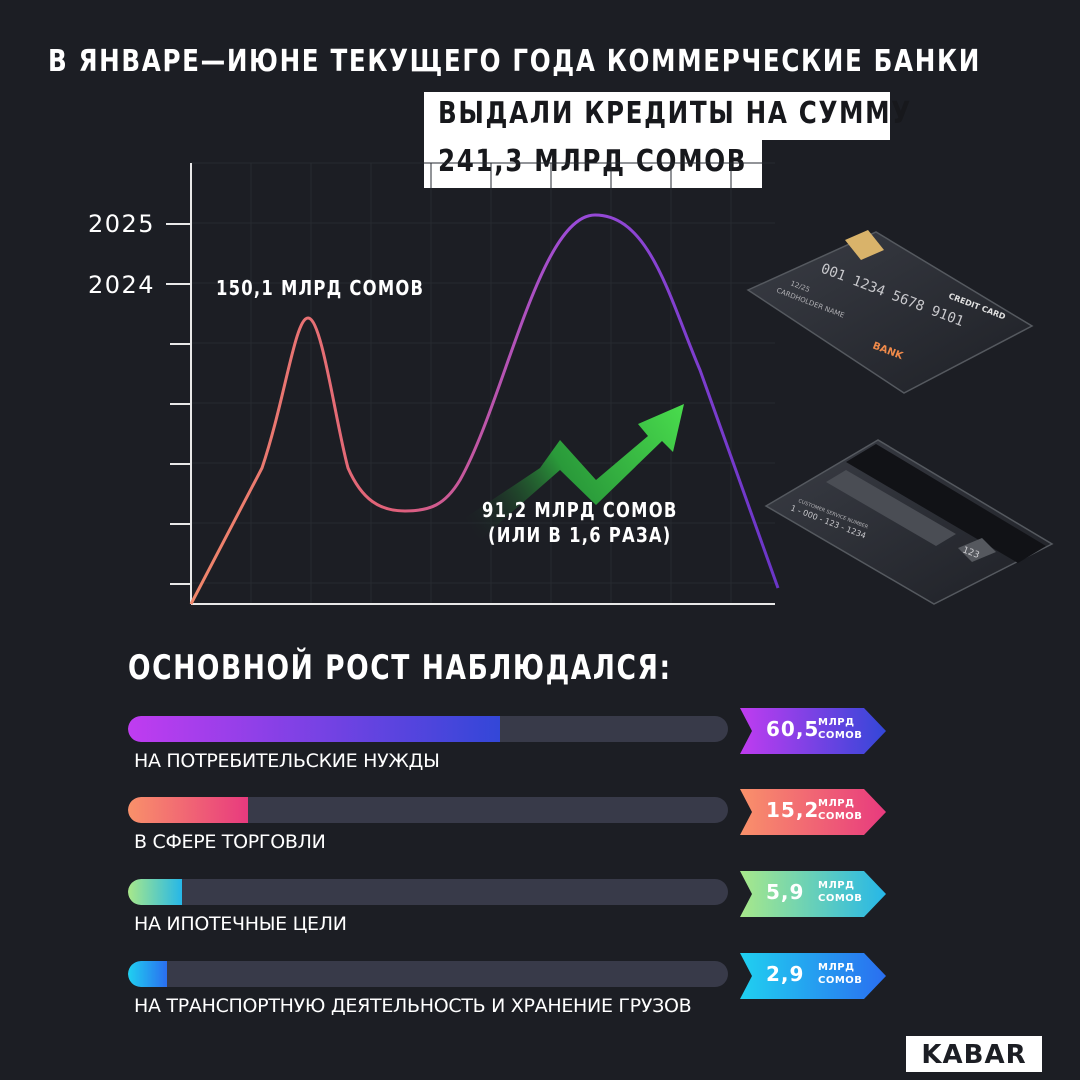 Image resolution: width=1080 pixels, height=1080 pixels. I want to click on value-badge: 2,9 МЛРД СОМОВ, so click(813, 976).